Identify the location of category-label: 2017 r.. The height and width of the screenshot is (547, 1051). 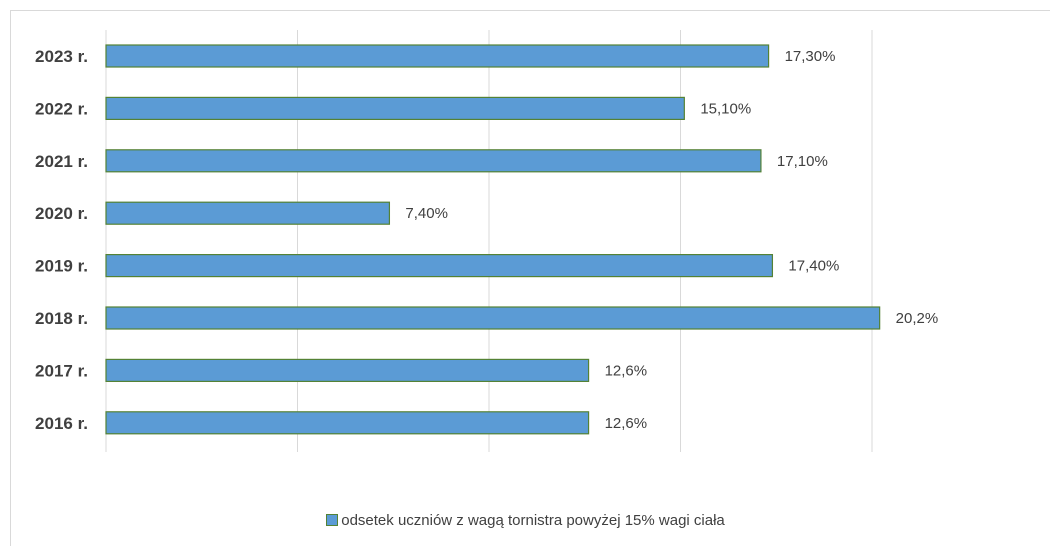
(61, 370).